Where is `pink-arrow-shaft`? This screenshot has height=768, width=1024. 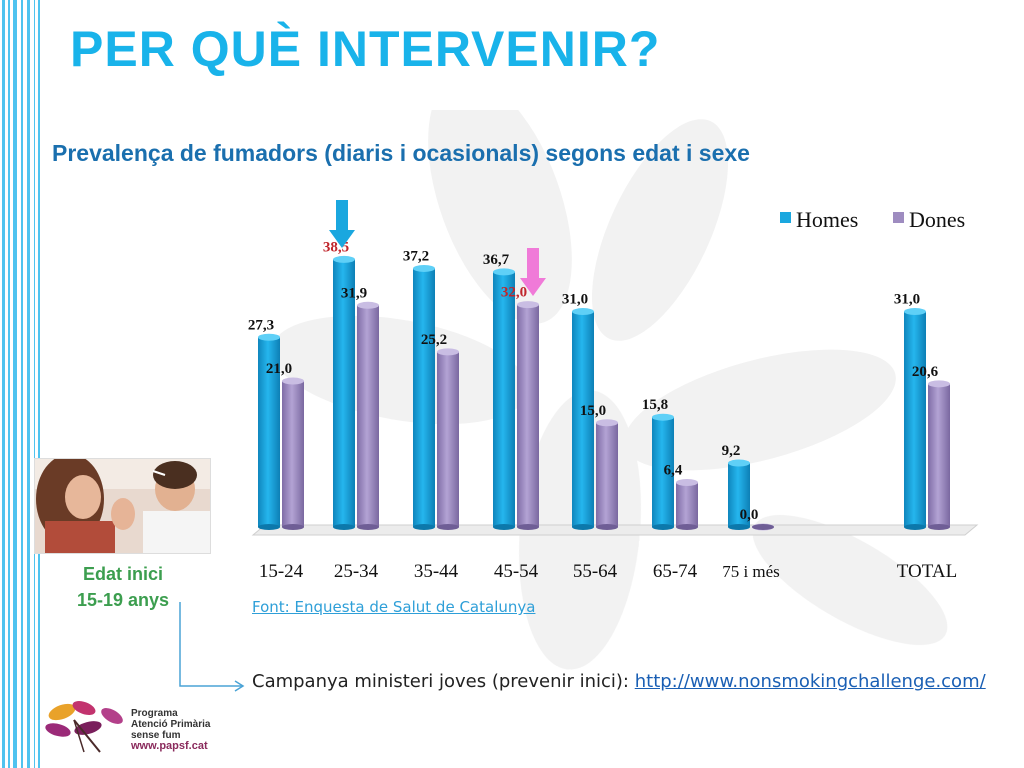 pink-arrow-shaft is located at coordinates (533, 263).